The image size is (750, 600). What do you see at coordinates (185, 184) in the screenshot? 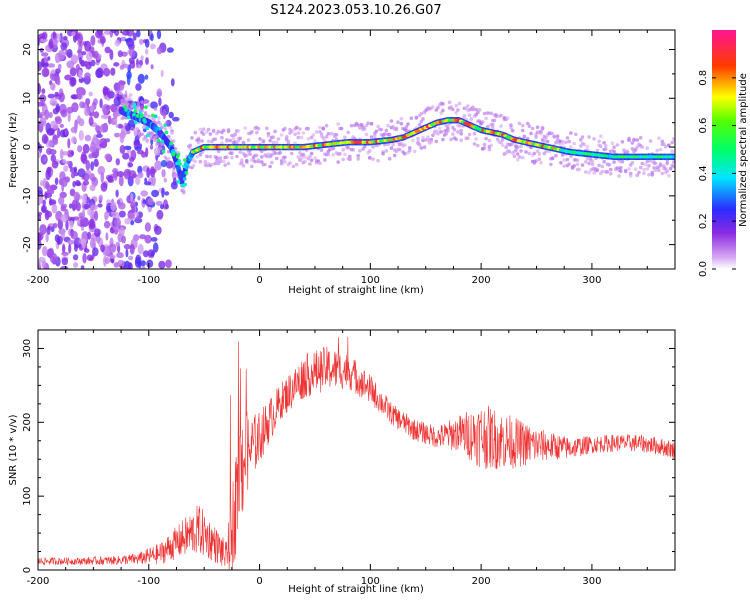
I see `spectrogram-ridge-point` at bounding box center [185, 184].